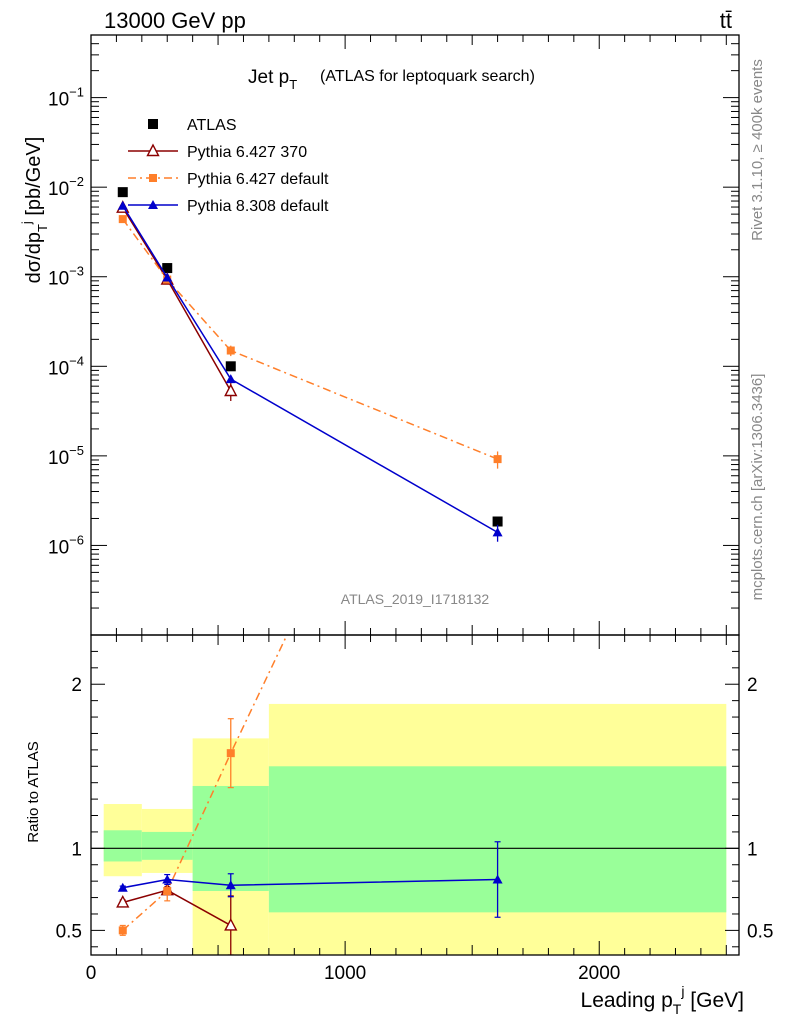 This screenshot has width=786, height=1024. What do you see at coordinates (752, 685) in the screenshot?
I see `ratio-y-tick-label-right: 2` at bounding box center [752, 685].